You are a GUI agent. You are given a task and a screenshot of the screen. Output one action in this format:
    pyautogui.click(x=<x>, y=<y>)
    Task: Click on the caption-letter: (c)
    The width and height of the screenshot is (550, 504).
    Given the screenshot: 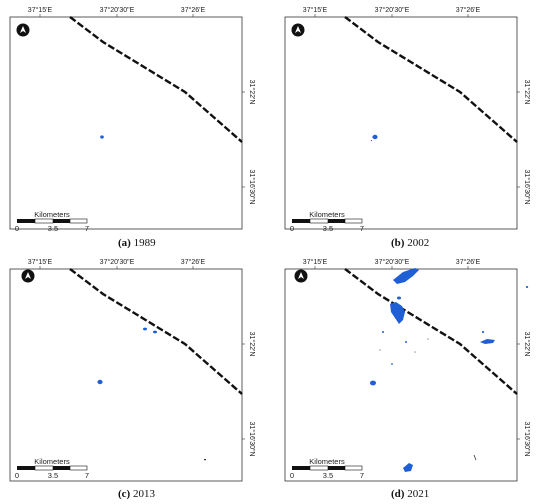 What is the action you would take?
    pyautogui.click(x=124, y=494)
    